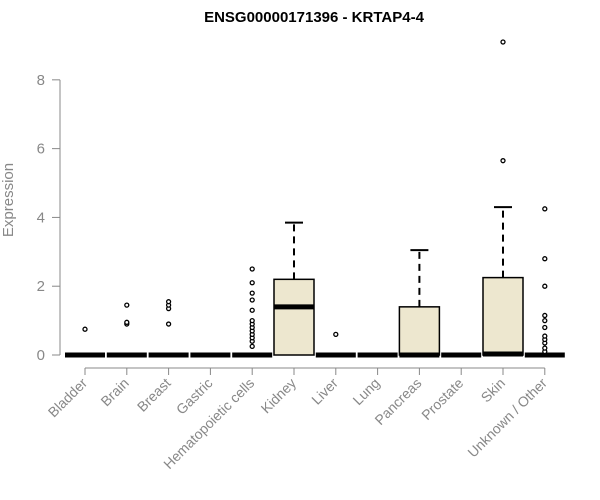 This screenshot has height=500, width=600. What do you see at coordinates (314, 17) in the screenshot?
I see `chart-title: ENSG00000171396 - KRTAP4-4` at bounding box center [314, 17].